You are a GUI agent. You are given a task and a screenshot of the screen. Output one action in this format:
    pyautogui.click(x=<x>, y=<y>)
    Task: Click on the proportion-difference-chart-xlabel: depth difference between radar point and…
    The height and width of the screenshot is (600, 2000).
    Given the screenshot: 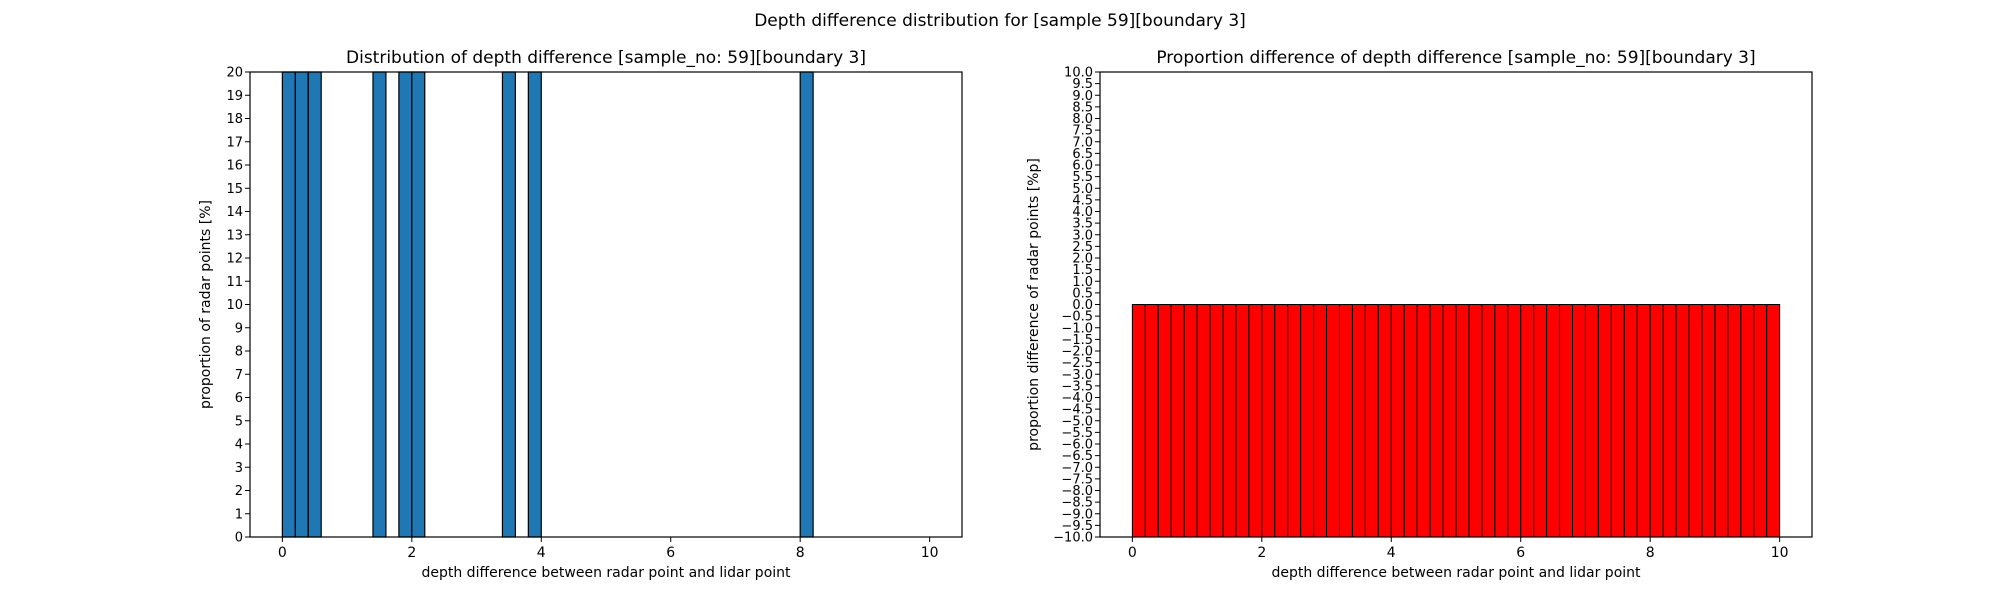 What is the action you would take?
    pyautogui.click(x=1456, y=573)
    